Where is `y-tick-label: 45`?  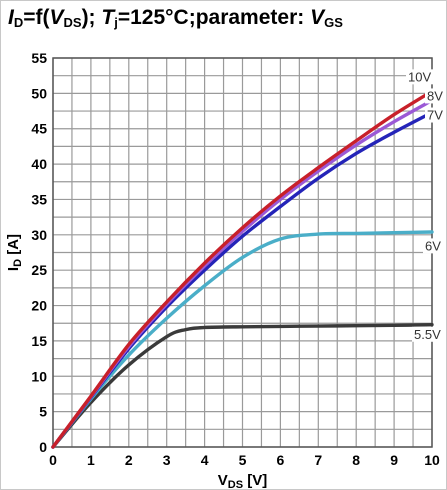 y-tick-label: 45 is located at coordinates (39, 129).